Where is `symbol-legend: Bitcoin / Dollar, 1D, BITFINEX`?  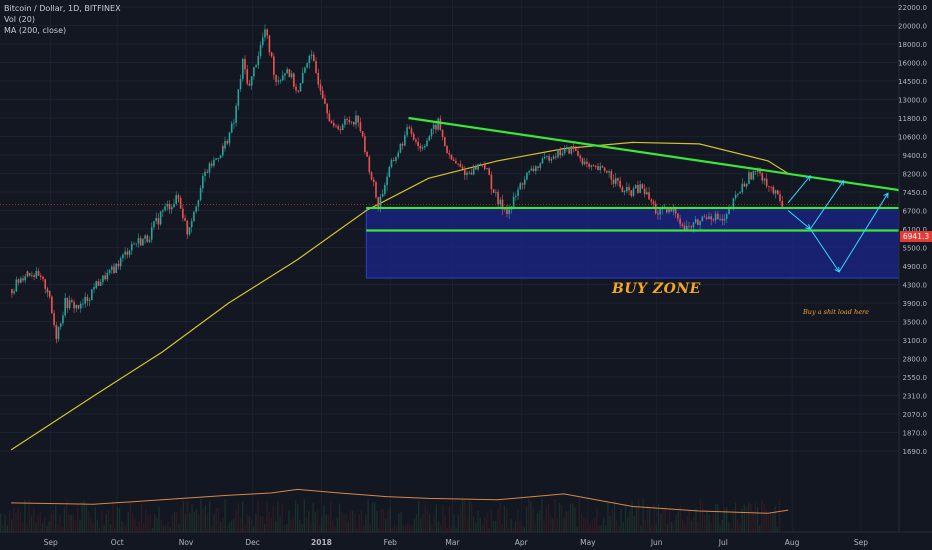 symbol-legend: Bitcoin / Dollar, 1D, BITFINEX is located at coordinates (62, 8).